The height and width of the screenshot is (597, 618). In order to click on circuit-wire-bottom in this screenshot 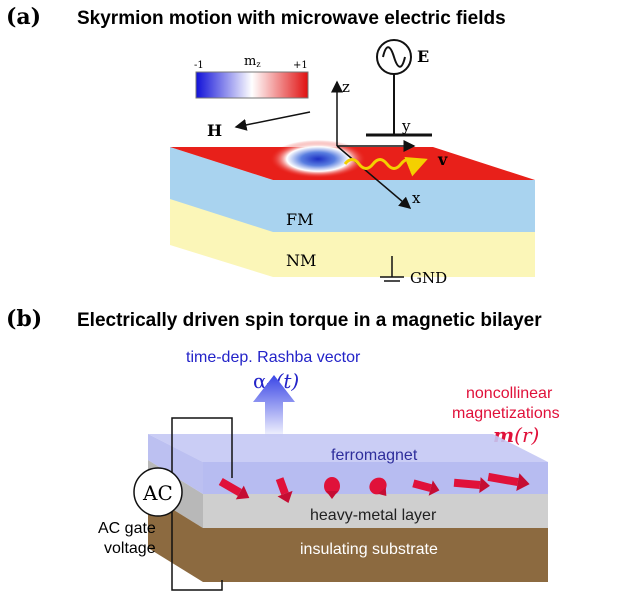, I will do `click(197, 549)`.